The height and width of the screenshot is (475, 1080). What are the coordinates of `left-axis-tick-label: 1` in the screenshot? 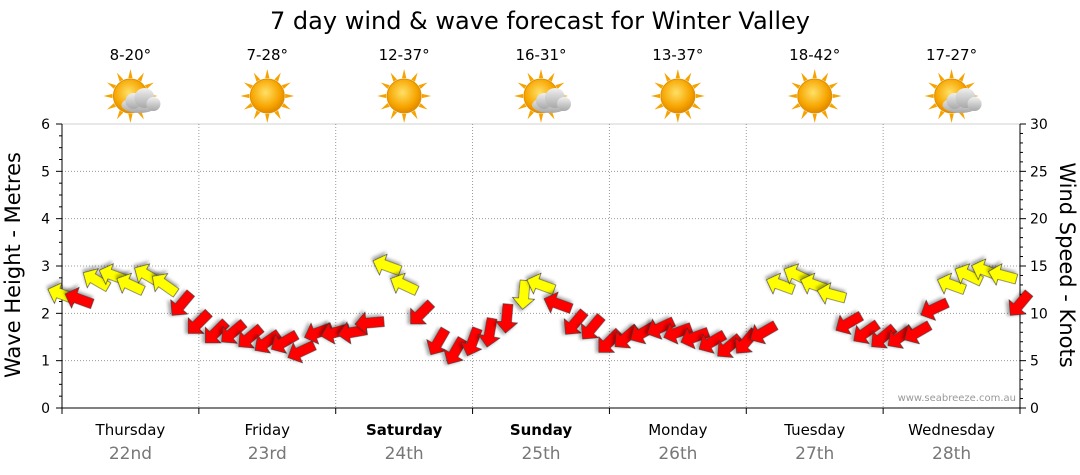 It's located at (45, 362).